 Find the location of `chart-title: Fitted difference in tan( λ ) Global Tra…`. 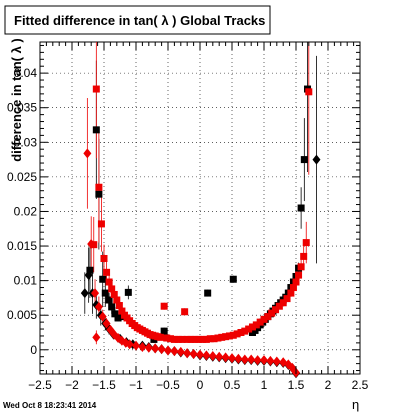

chart-title: Fitted difference in tan( λ ) Global Tra… is located at coordinates (139, 20).